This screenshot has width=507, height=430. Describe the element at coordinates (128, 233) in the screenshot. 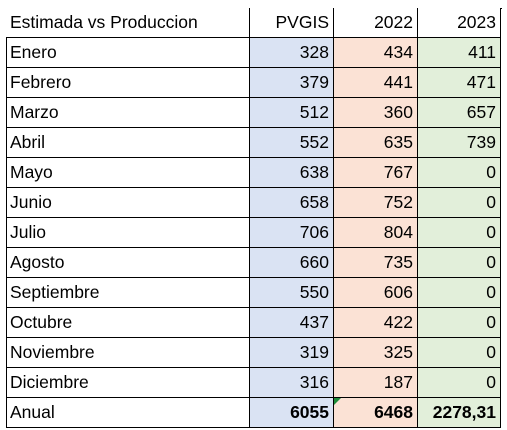

I see `month-label: Julio` at that location.